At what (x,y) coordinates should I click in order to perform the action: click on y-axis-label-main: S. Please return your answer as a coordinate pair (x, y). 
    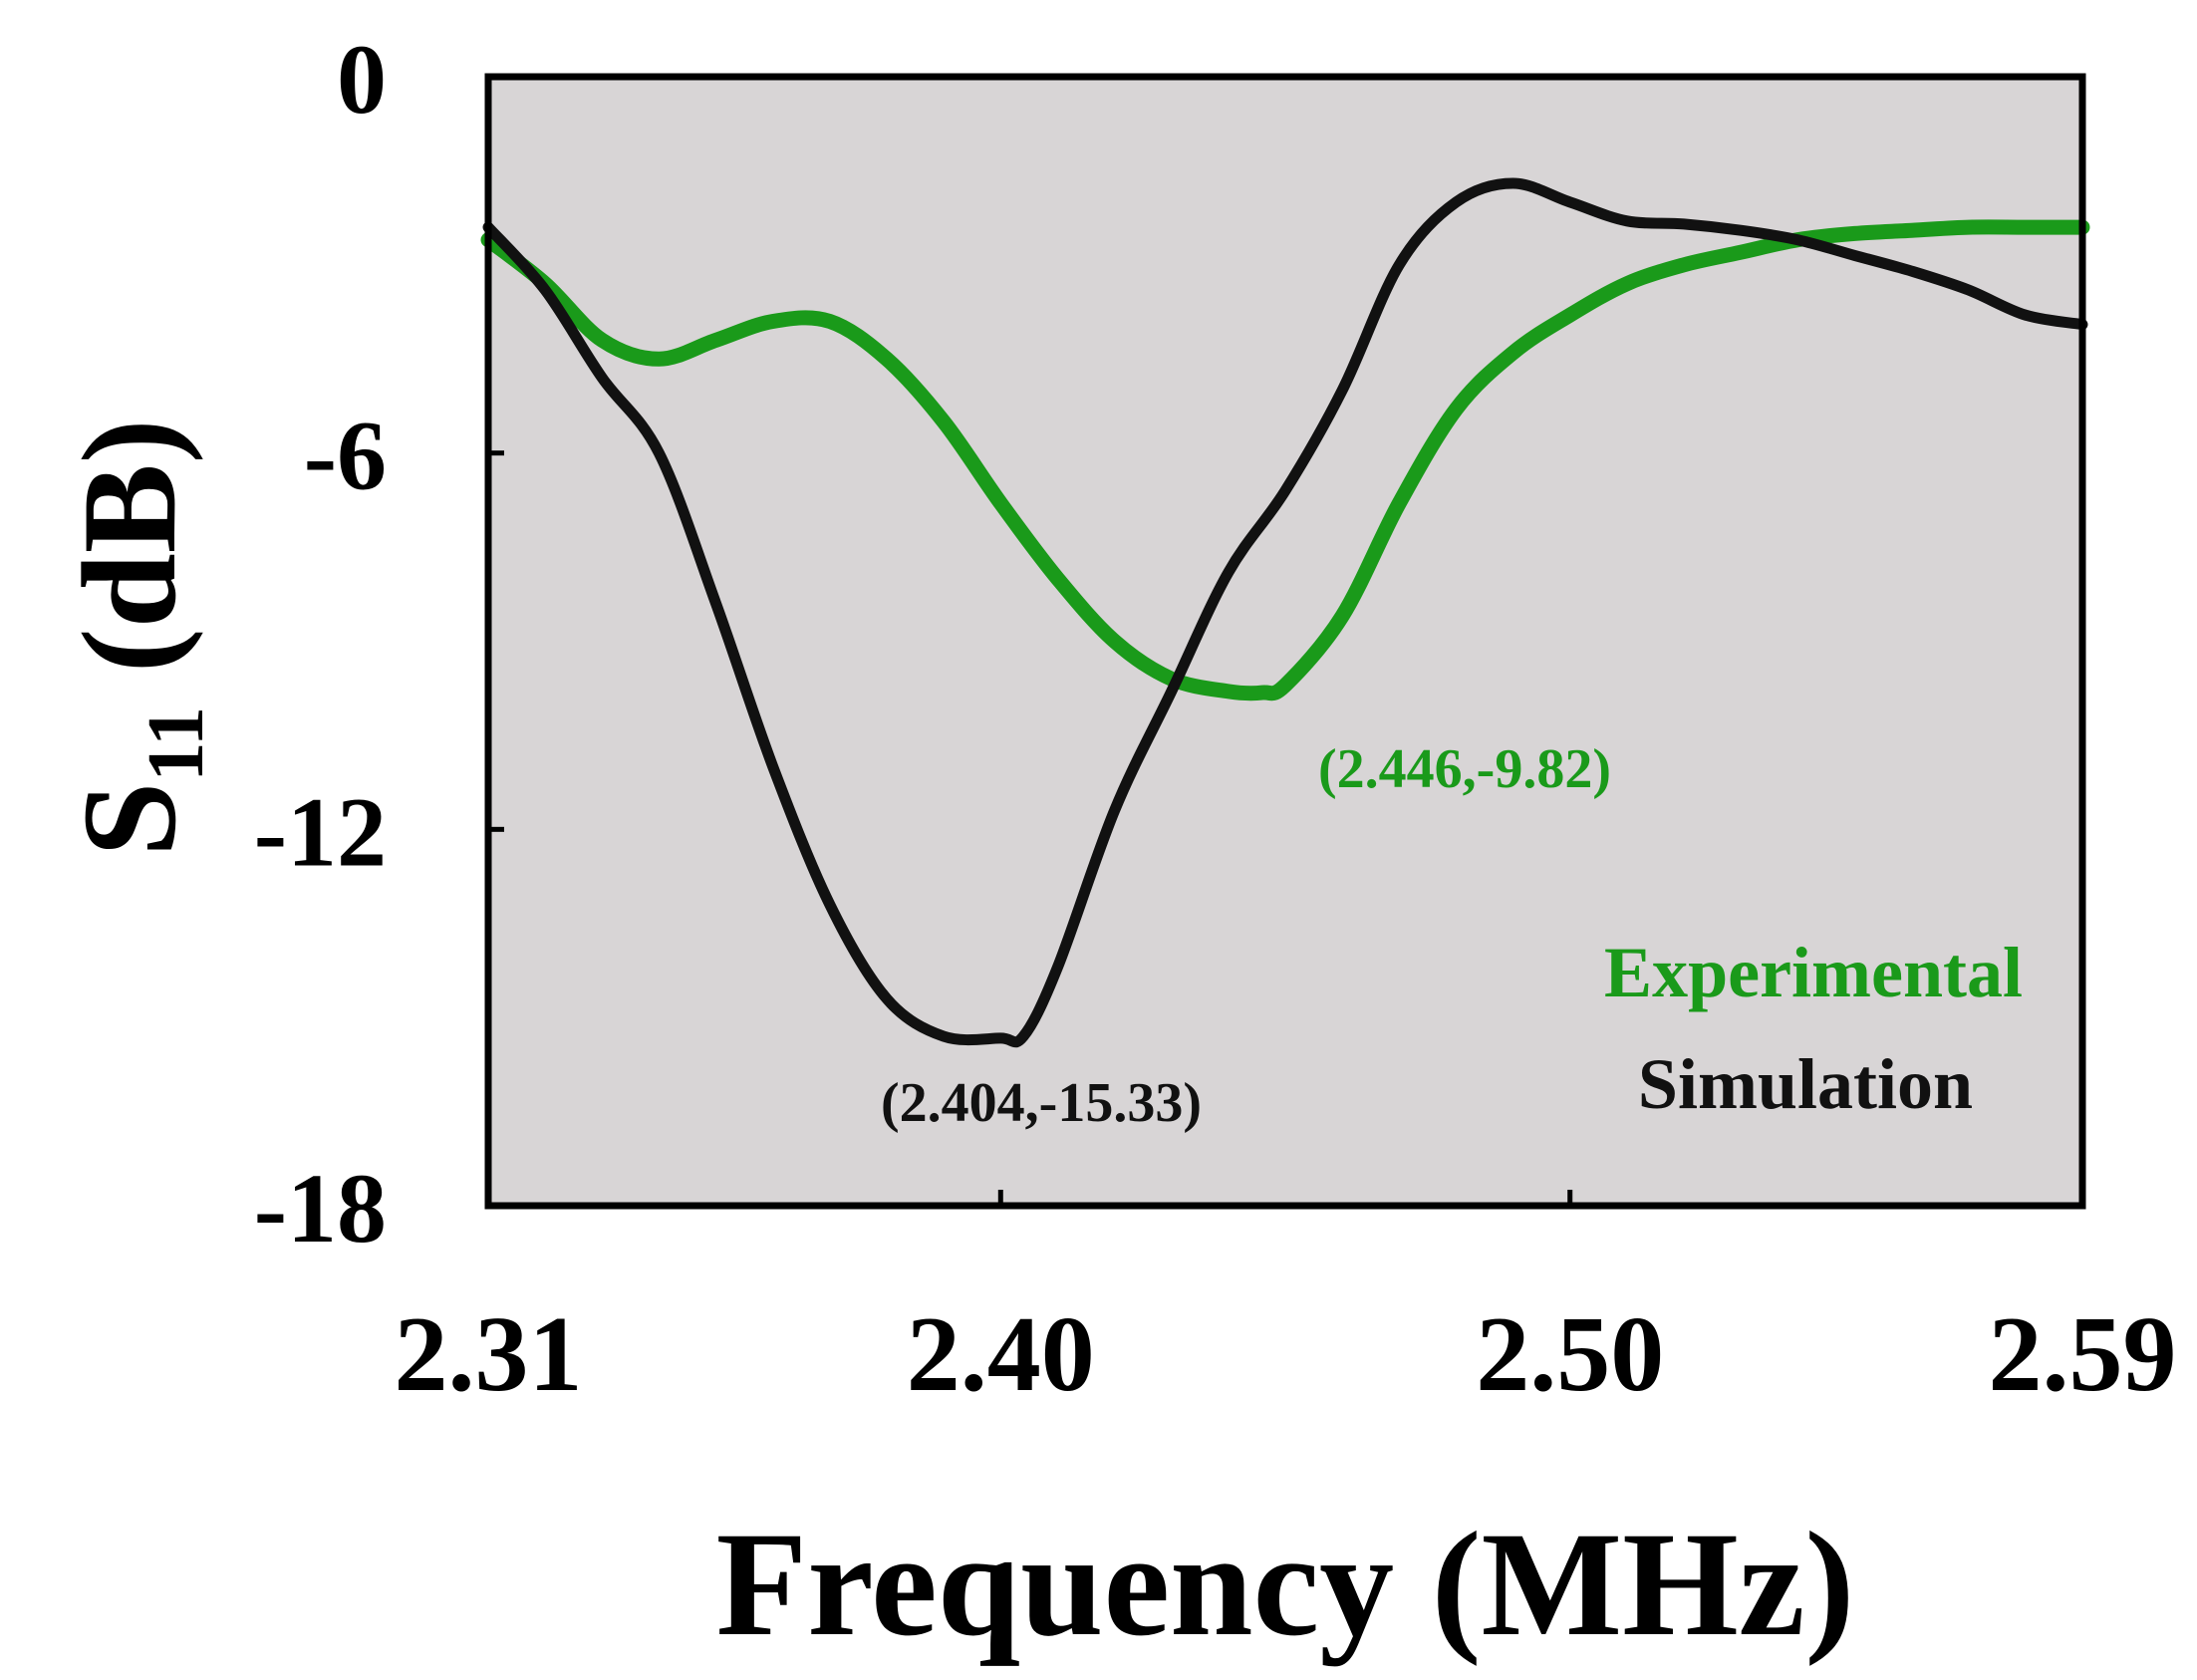
    Looking at the image, I should click on (130, 819).